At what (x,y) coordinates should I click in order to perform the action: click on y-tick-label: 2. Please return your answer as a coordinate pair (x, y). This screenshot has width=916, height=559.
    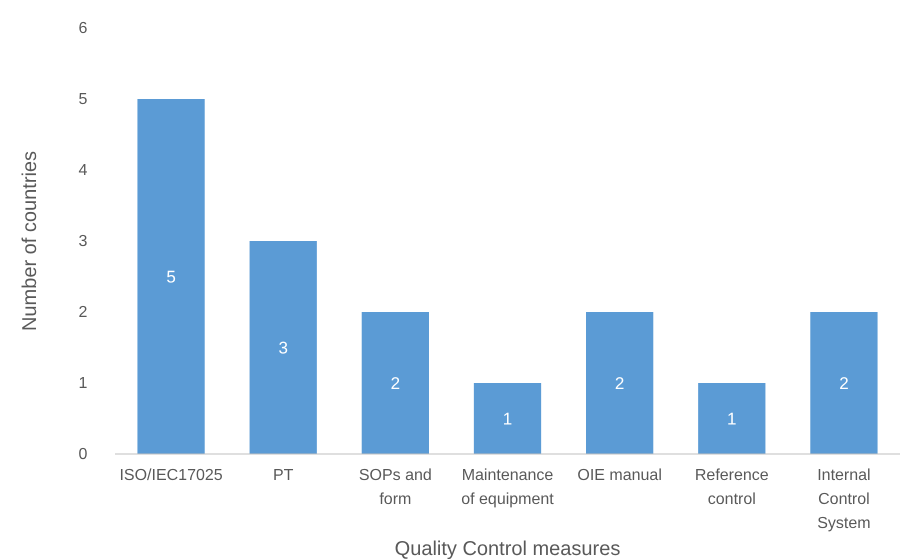
    Looking at the image, I should click on (83, 312).